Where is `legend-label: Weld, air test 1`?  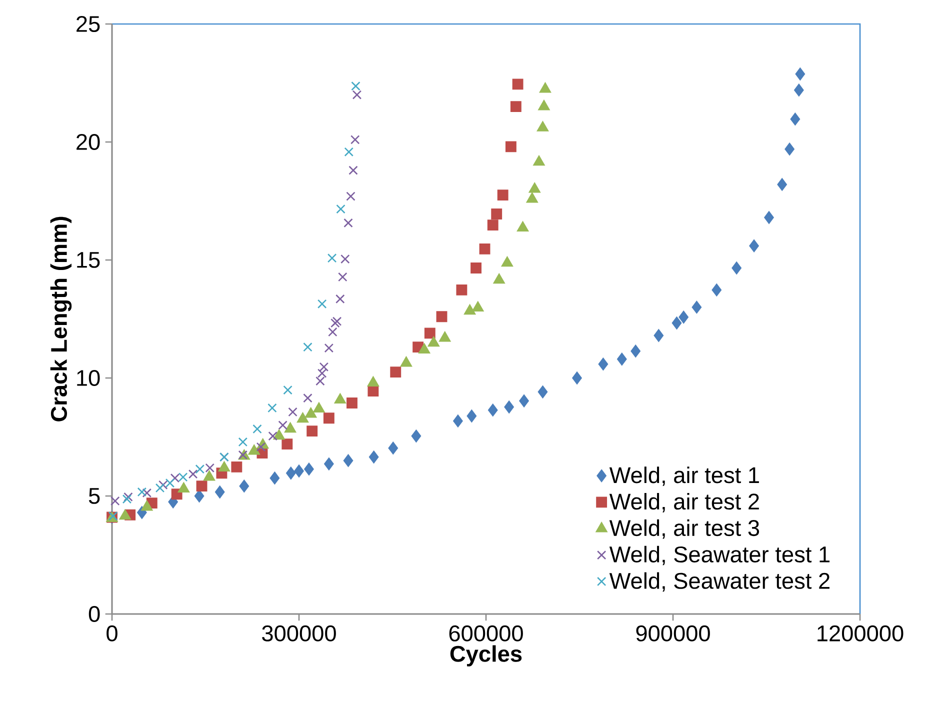 legend-label: Weld, air test 1 is located at coordinates (684, 476).